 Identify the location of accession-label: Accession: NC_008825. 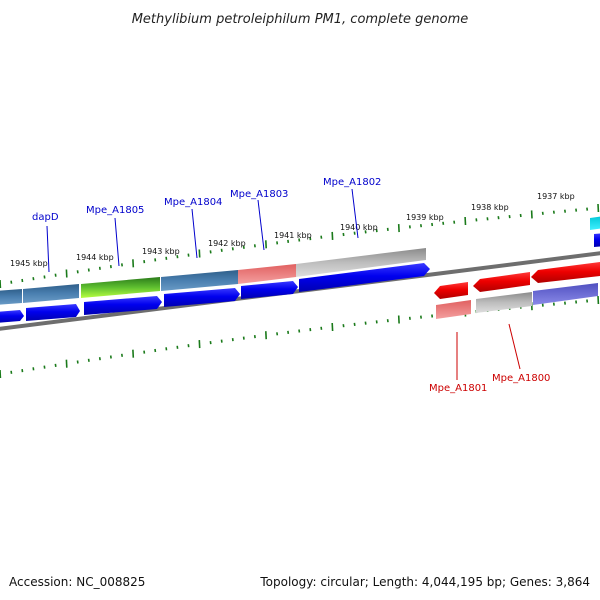
(77, 582).